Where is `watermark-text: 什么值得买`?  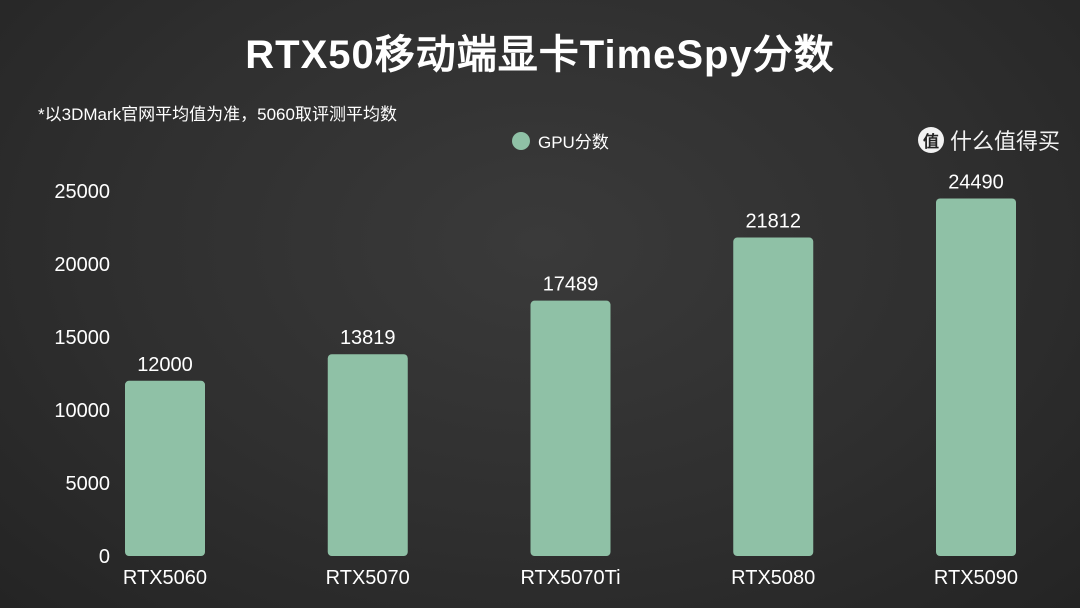 watermark-text: 什么值得买 is located at coordinates (1004, 141).